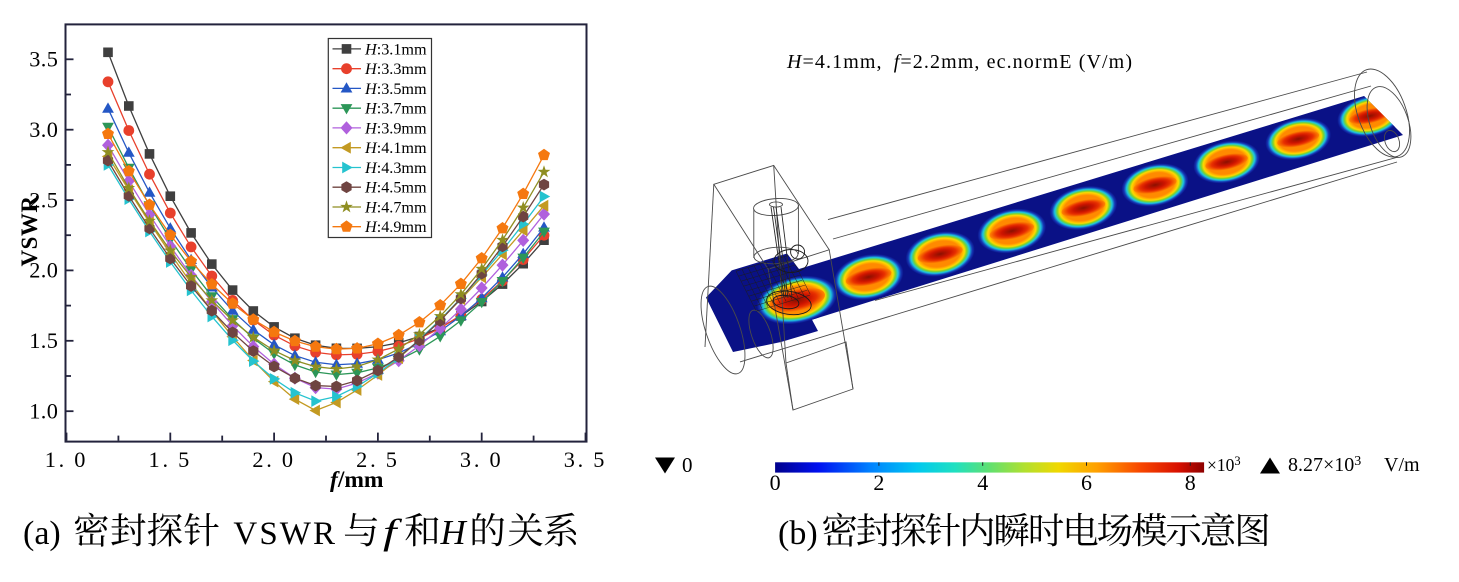 The width and height of the screenshot is (1459, 582). Describe the element at coordinates (67, 459) in the screenshot. I see `svg-text: 1. 0` at that location.